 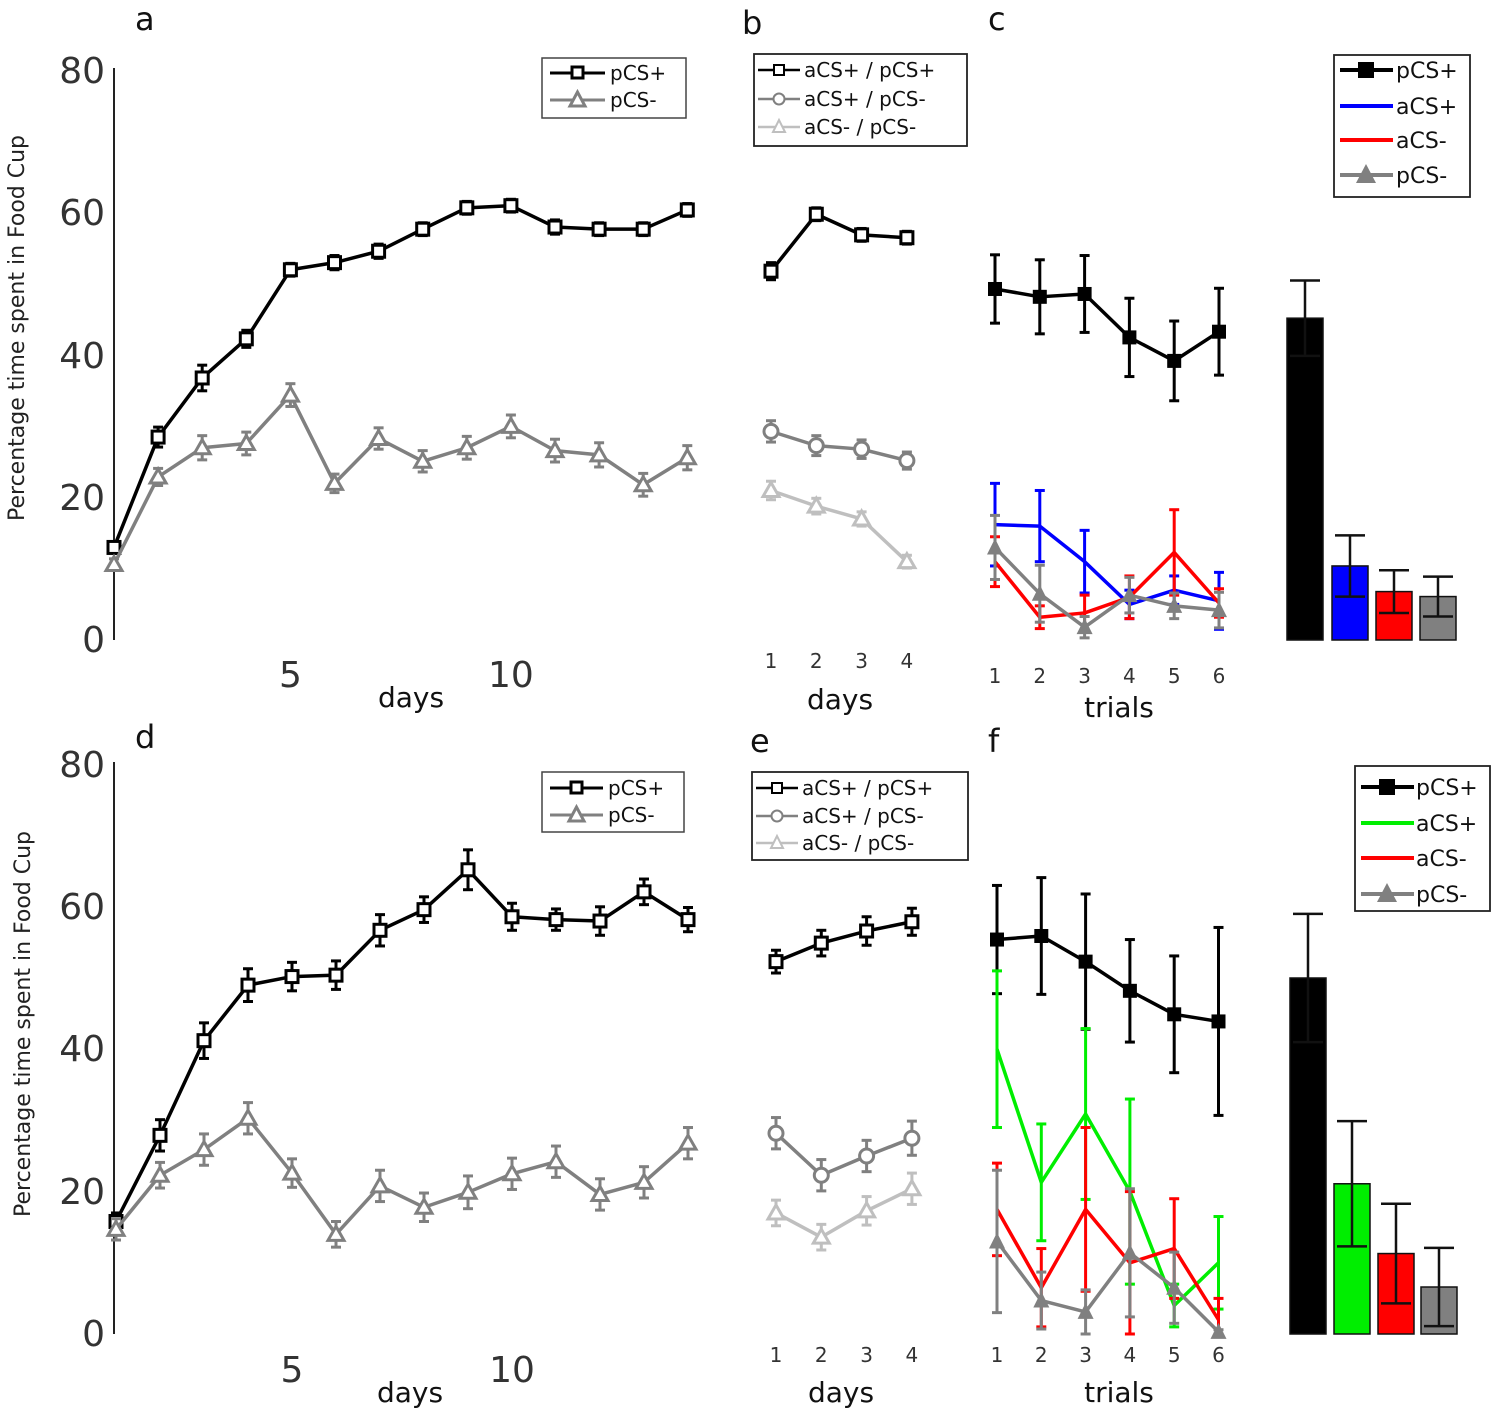 What do you see at coordinates (290, 675) in the screenshot?
I see `x-tick-label: 5` at bounding box center [290, 675].